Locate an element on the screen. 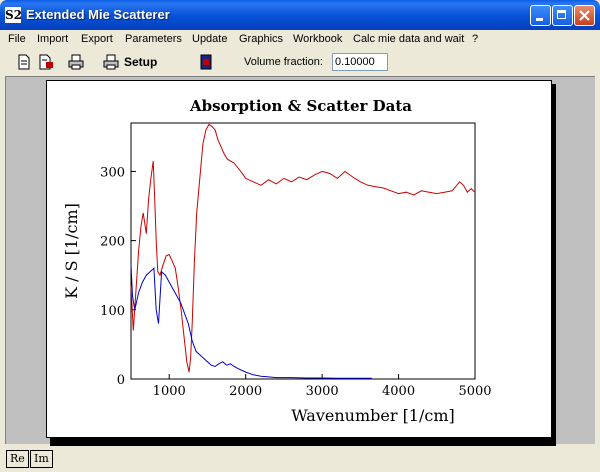 The width and height of the screenshot is (600, 472). close-button is located at coordinates (584, 15).